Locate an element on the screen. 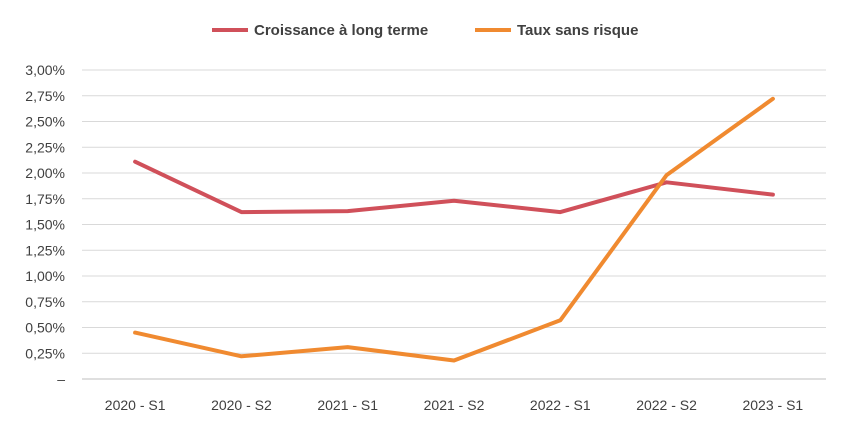 The image size is (850, 427). y-tick-label: 1,00% is located at coordinates (45, 276).